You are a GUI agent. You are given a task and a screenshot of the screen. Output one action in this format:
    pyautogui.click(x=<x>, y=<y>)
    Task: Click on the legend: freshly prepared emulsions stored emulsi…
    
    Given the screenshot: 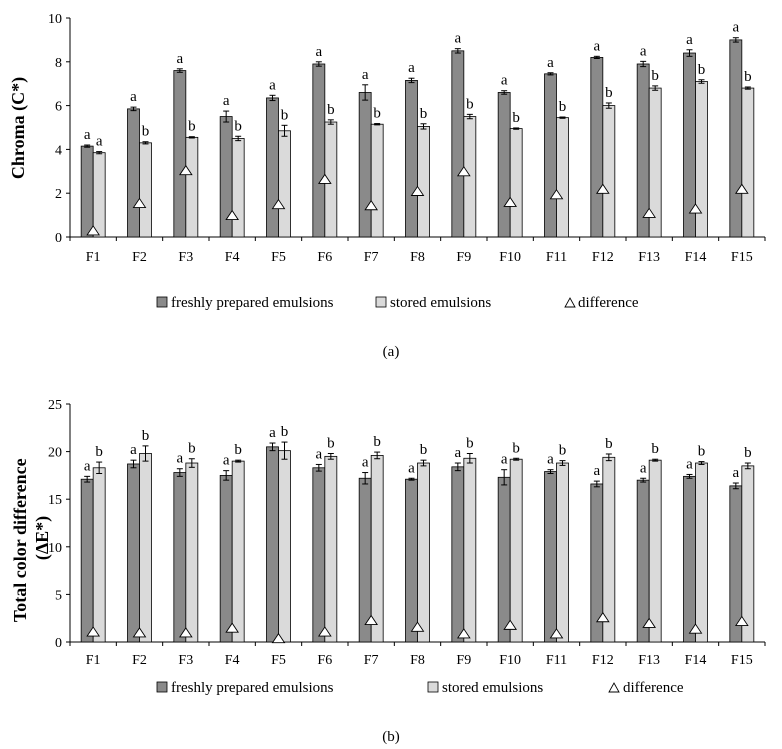 What is the action you would take?
    pyautogui.click(x=420, y=688)
    